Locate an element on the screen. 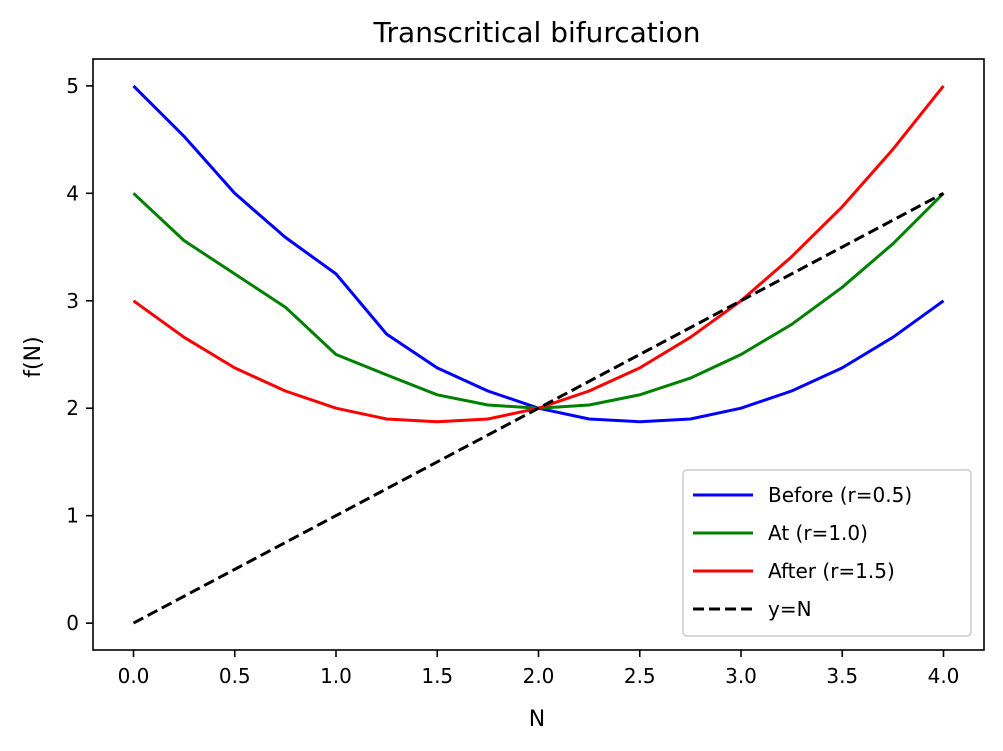  legend-label: At (r=1.0) is located at coordinates (818, 533).